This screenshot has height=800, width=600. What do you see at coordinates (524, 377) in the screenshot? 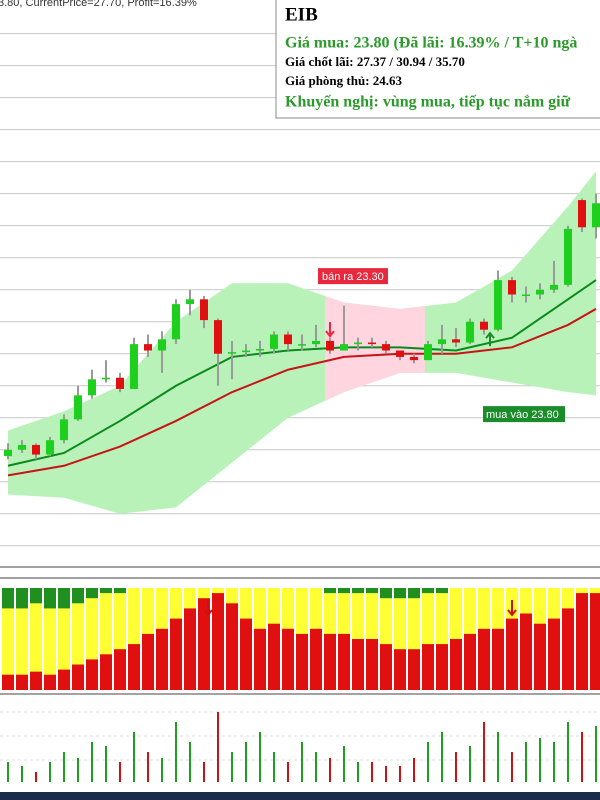
I see `annotation: mua vào 23.80` at bounding box center [524, 377].